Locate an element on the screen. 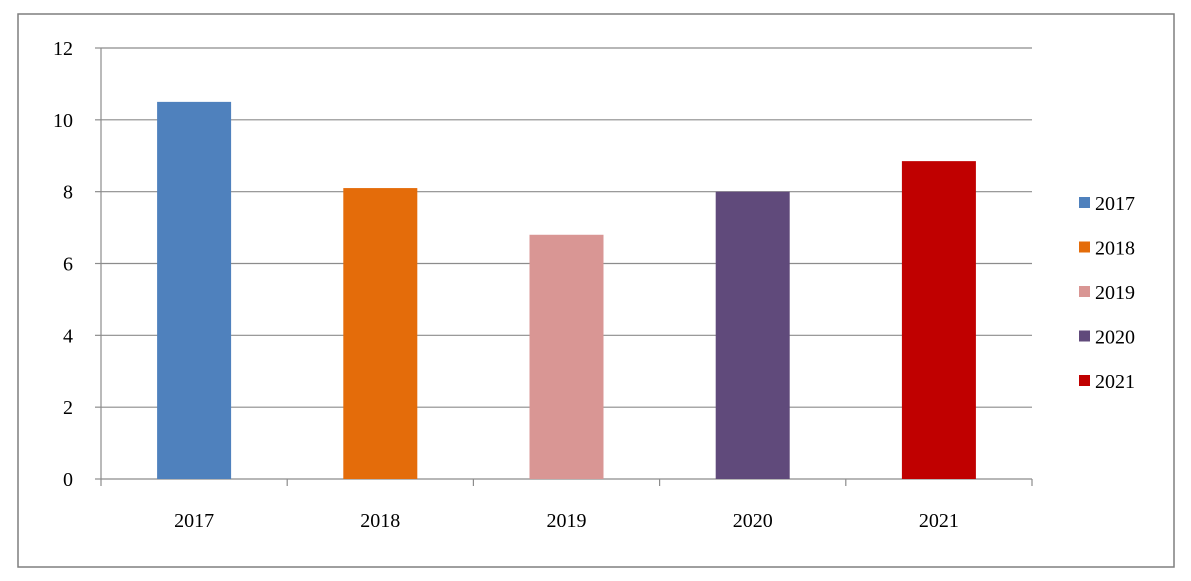  x-tick-label: 2019 is located at coordinates (567, 521).